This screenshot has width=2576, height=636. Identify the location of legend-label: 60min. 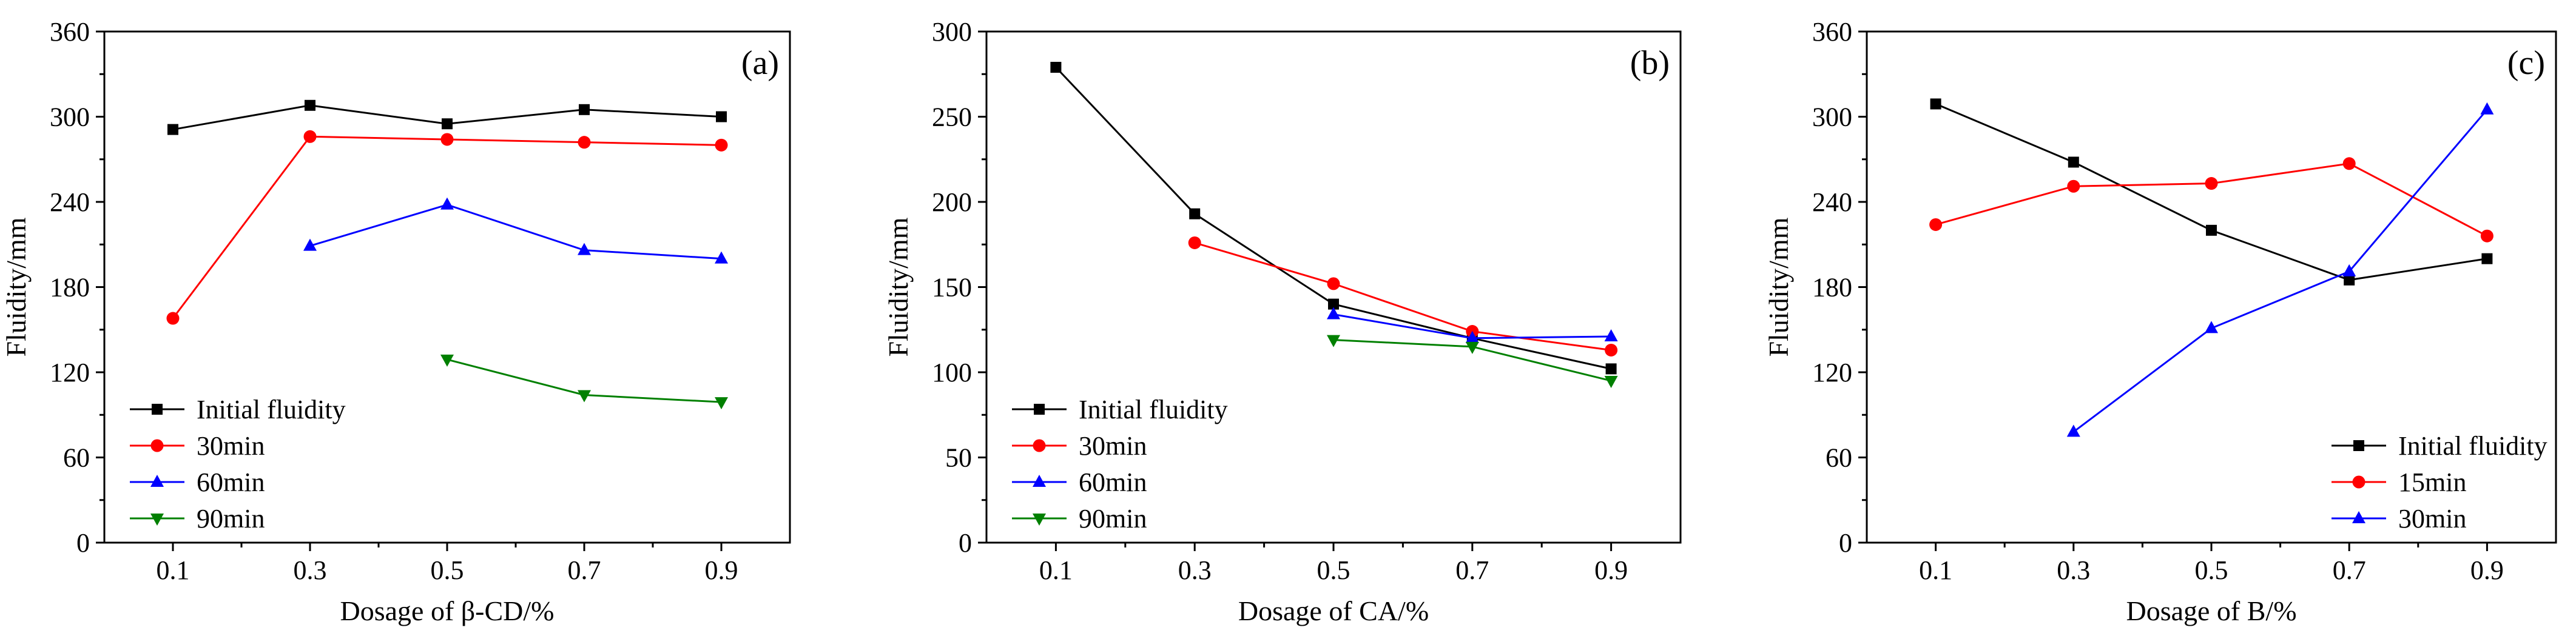
(1113, 482).